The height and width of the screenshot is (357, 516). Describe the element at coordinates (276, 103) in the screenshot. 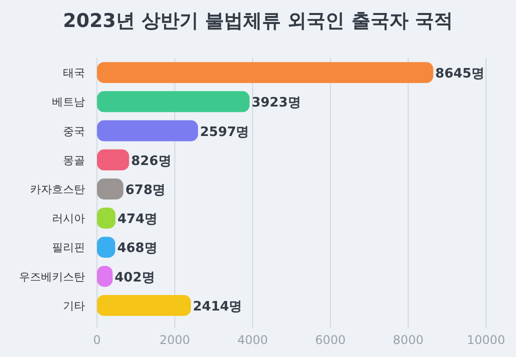

I see `data-label: 3923명` at that location.